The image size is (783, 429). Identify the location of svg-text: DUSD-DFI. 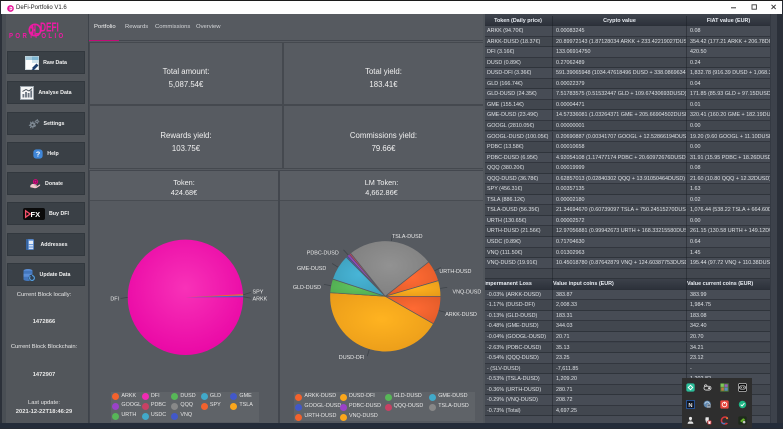
(352, 358).